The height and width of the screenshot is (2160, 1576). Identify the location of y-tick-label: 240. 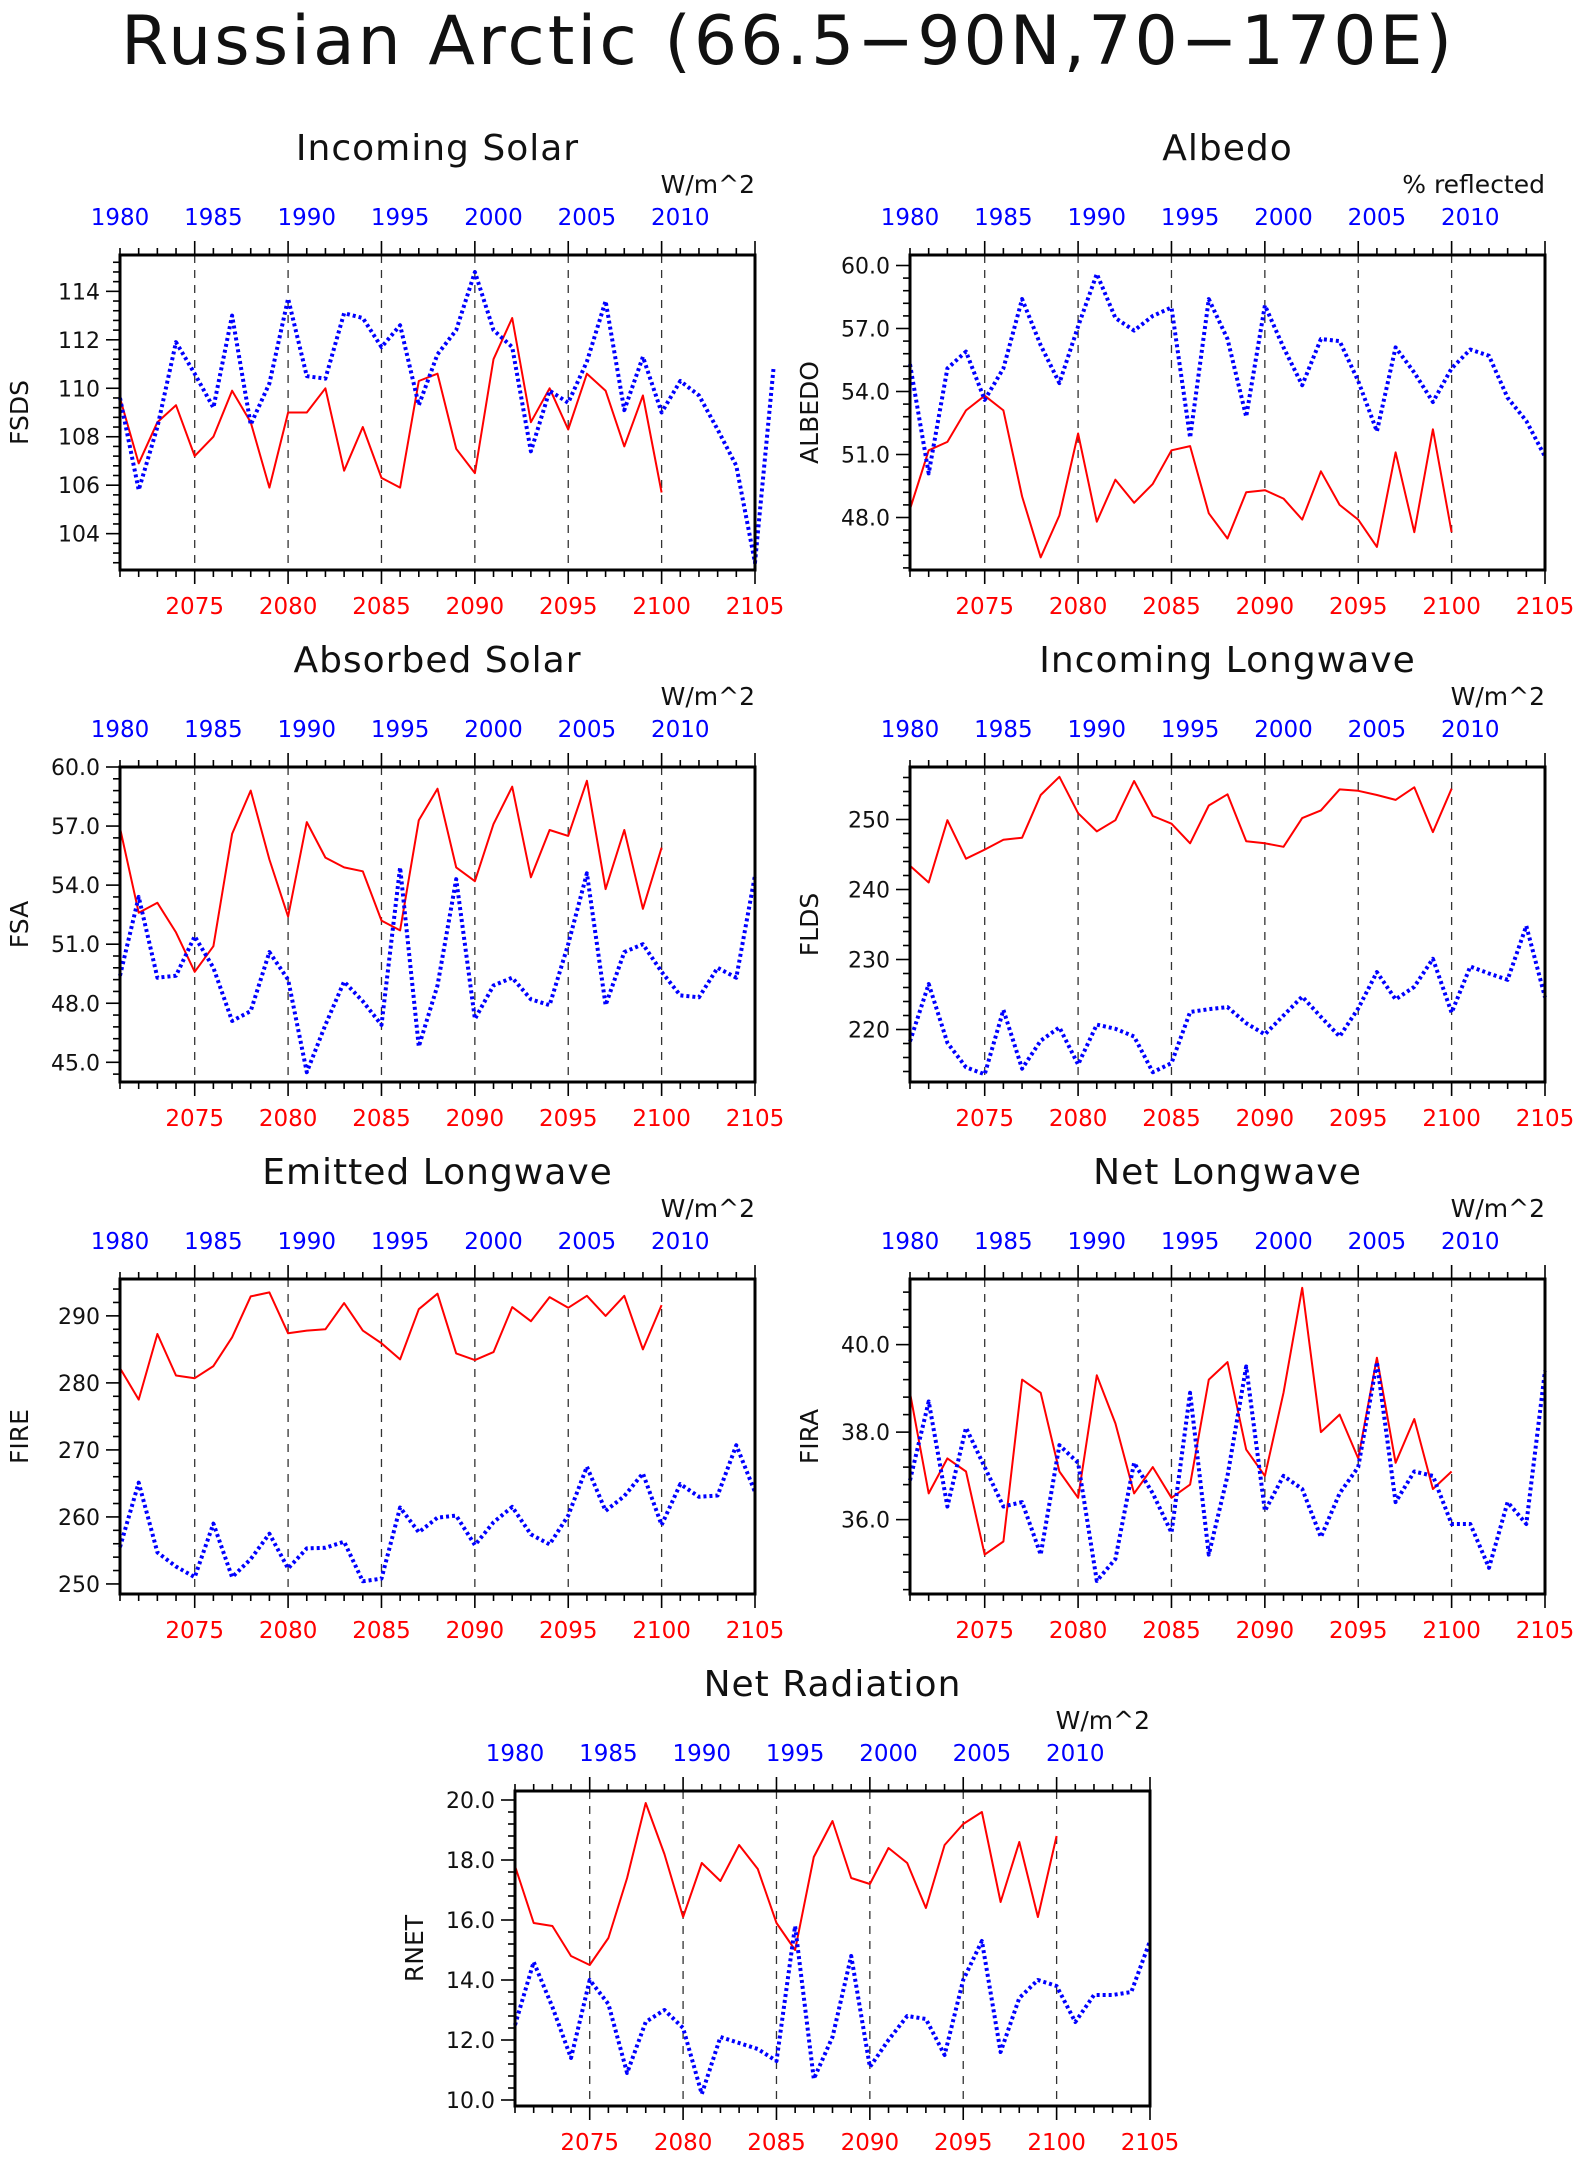
(869, 891).